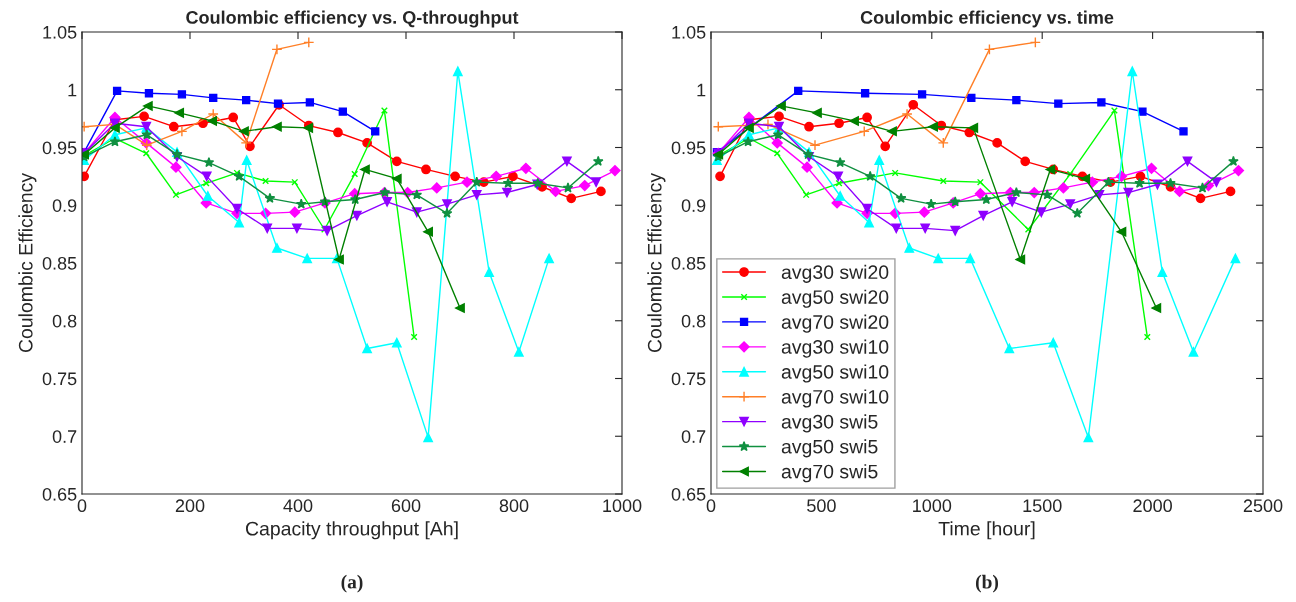 This screenshot has height=602, width=1296. Describe the element at coordinates (514, 506) in the screenshot. I see `x-tick-label: 800` at that location.